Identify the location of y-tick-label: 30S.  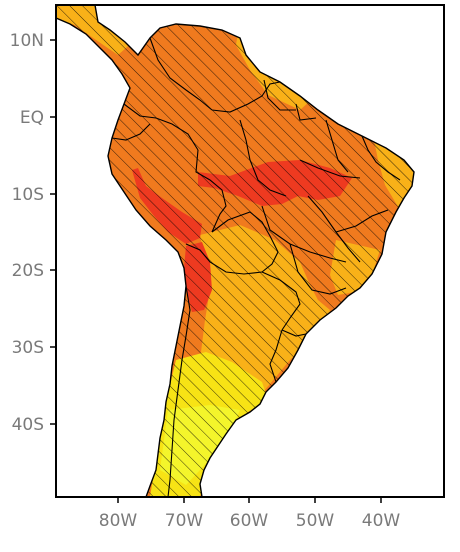
(28, 348).